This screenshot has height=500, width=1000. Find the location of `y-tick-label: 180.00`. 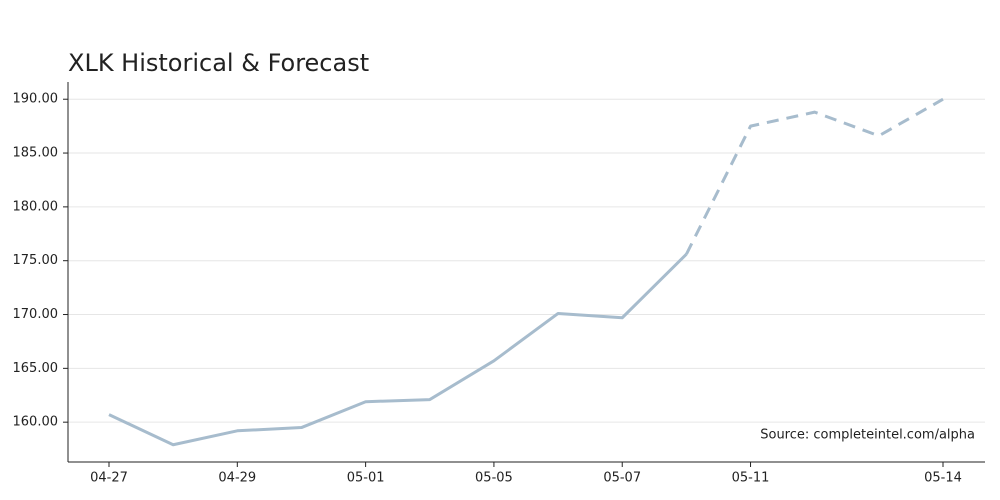

y-tick-label: 180.00 is located at coordinates (36, 206).